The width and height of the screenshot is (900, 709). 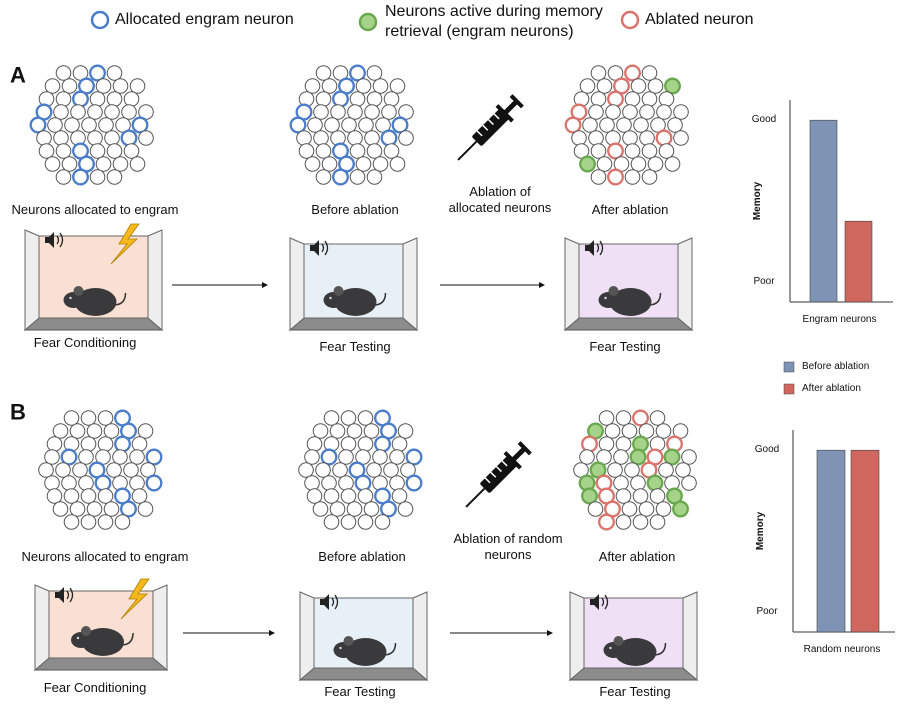 I want to click on arrow-head, so click(x=265, y=285).